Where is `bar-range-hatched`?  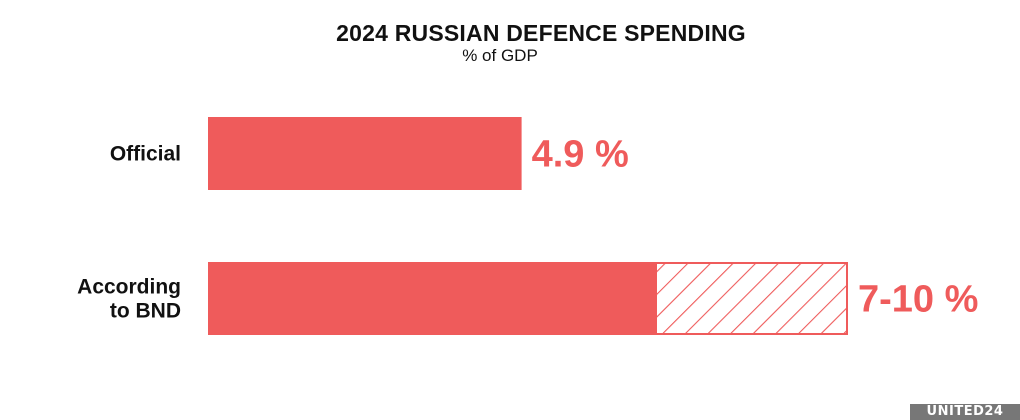
bar-range-hatched is located at coordinates (751, 298).